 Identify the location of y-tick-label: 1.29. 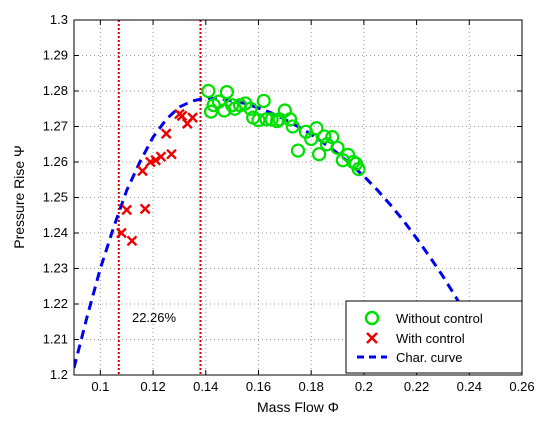
(55, 55).